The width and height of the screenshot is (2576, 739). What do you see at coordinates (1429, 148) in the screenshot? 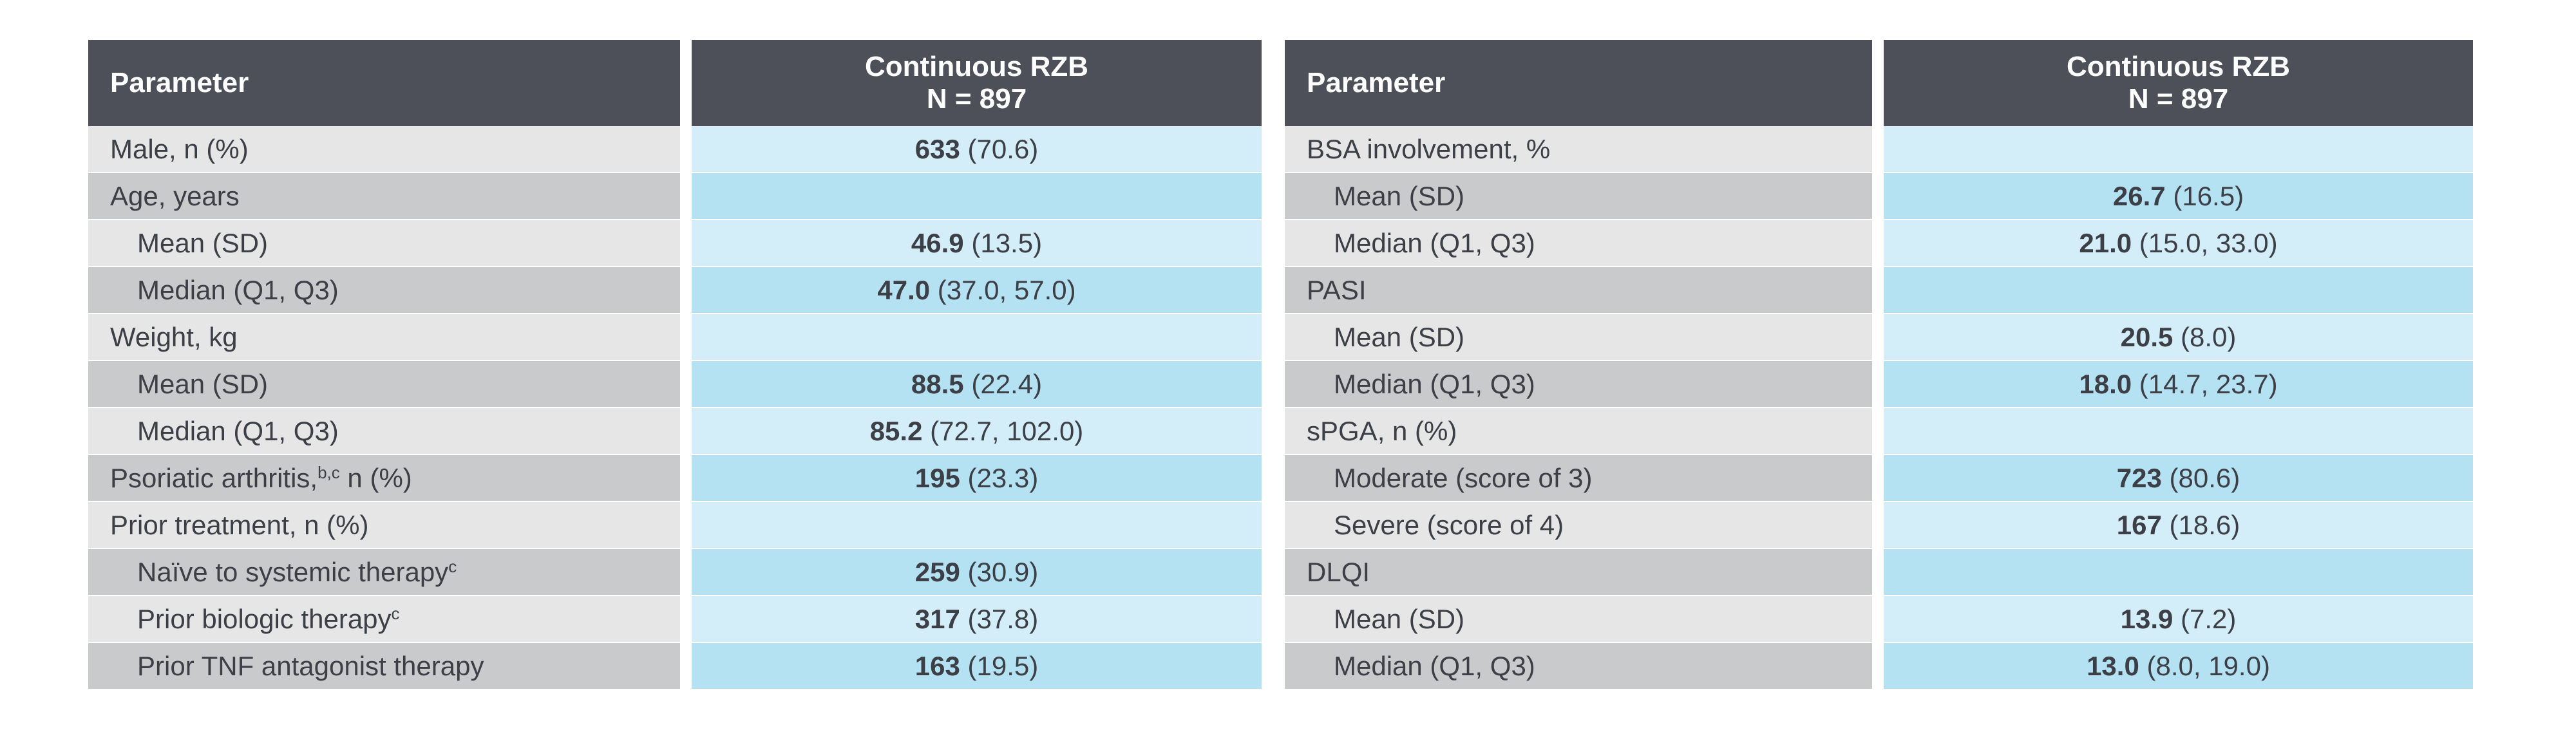
I see `parameter-label: BSA involvement, %` at bounding box center [1429, 148].